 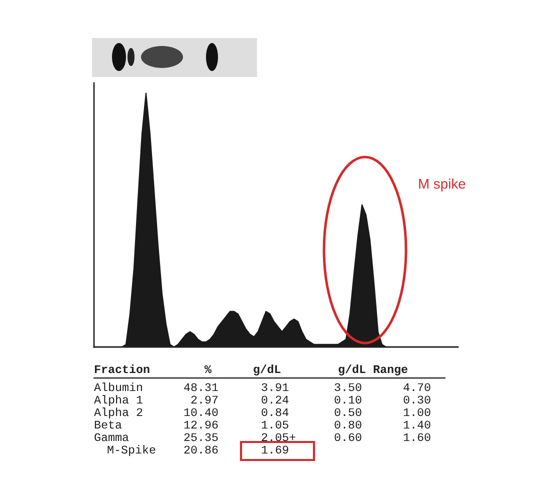 I want to click on text: Fraction % g/dL g/dL Range, so click(x=251, y=370).